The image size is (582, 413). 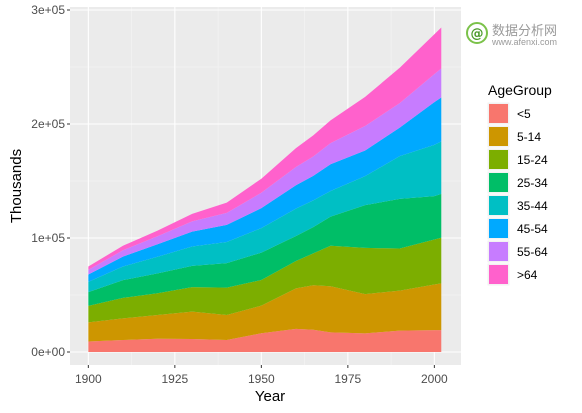 I want to click on legend-label: 5-14, so click(x=529, y=137).